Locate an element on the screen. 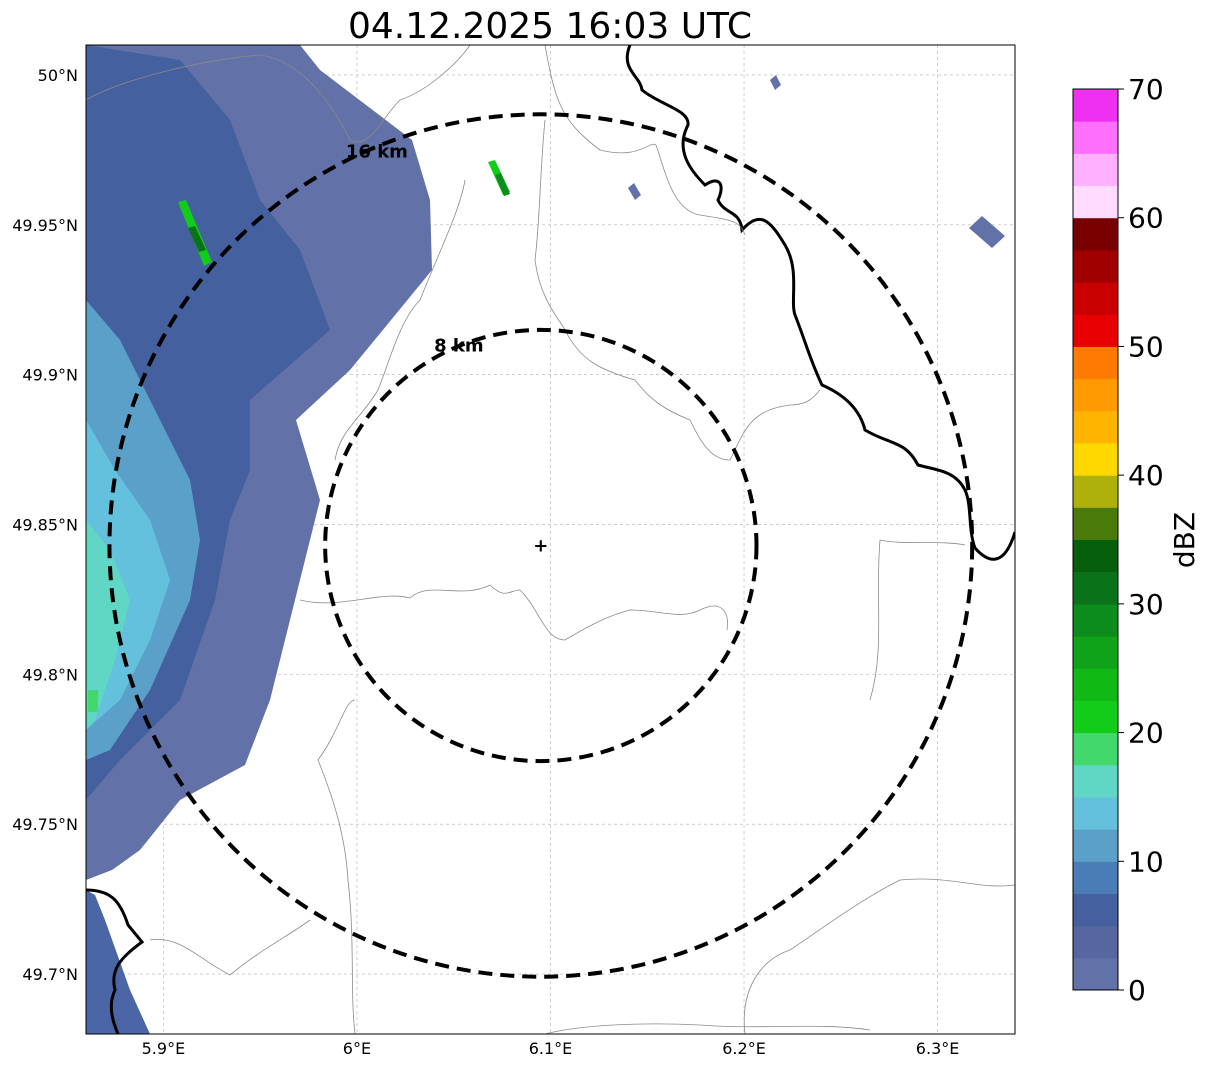  y-tick-label: 50°N is located at coordinates (58, 75).